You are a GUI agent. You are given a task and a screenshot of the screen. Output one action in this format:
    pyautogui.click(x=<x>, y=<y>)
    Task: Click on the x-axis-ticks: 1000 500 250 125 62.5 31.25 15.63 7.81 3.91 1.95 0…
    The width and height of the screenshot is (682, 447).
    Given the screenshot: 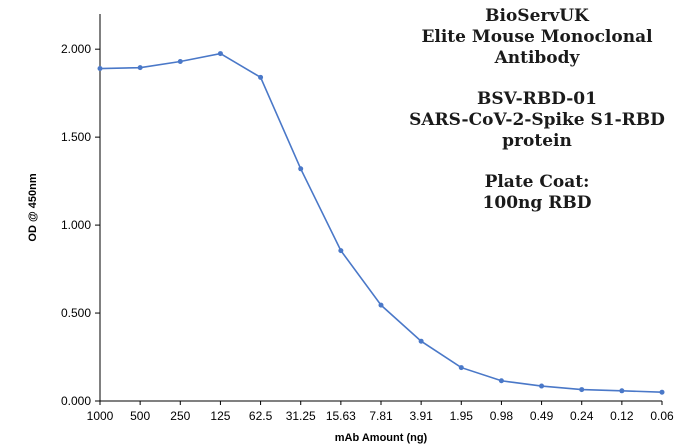 What is the action you would take?
    pyautogui.click(x=380, y=412)
    